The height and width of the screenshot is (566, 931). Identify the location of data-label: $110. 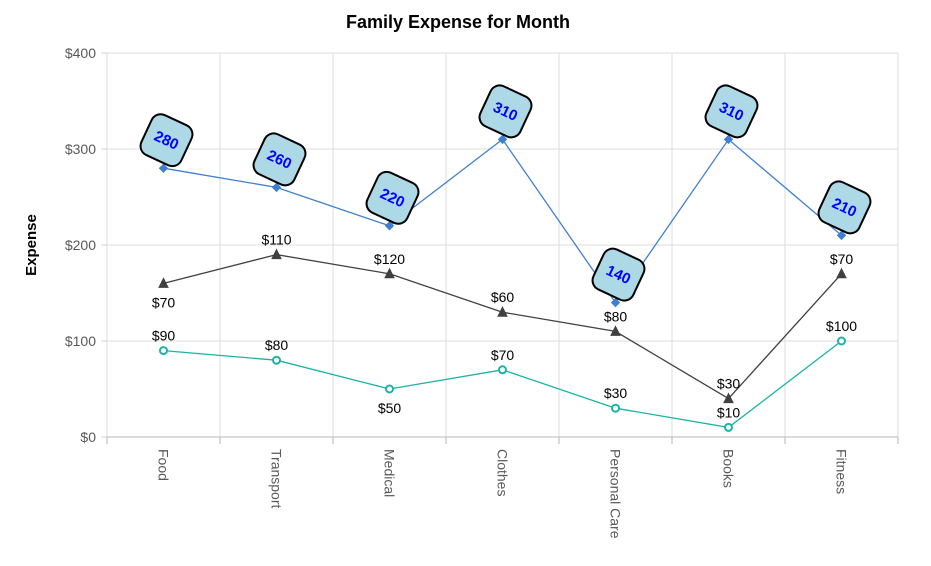
(276, 240).